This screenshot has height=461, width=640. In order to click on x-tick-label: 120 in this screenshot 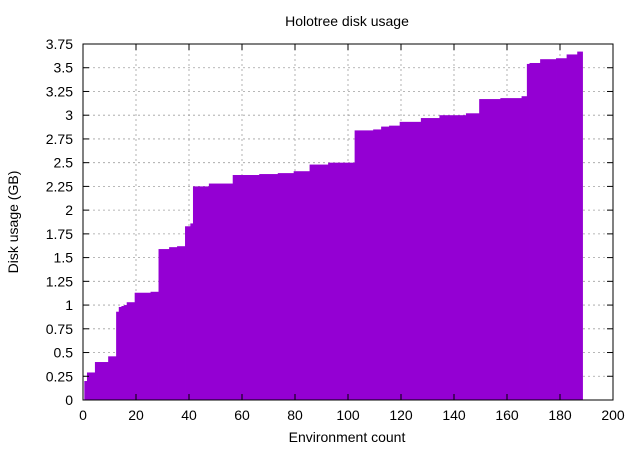, I will do `click(401, 415)`.